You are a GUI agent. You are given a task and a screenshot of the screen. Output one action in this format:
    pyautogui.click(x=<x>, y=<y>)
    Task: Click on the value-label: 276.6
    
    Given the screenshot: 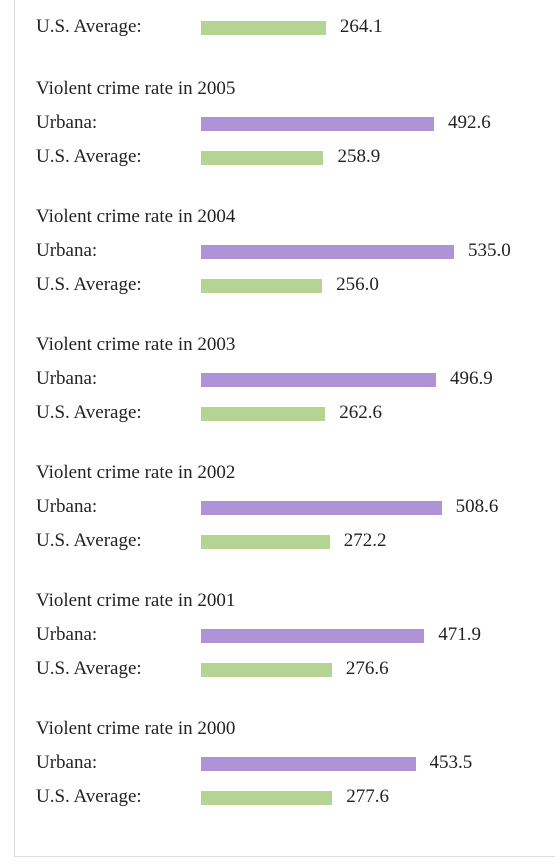 What is the action you would take?
    pyautogui.click(x=367, y=668)
    